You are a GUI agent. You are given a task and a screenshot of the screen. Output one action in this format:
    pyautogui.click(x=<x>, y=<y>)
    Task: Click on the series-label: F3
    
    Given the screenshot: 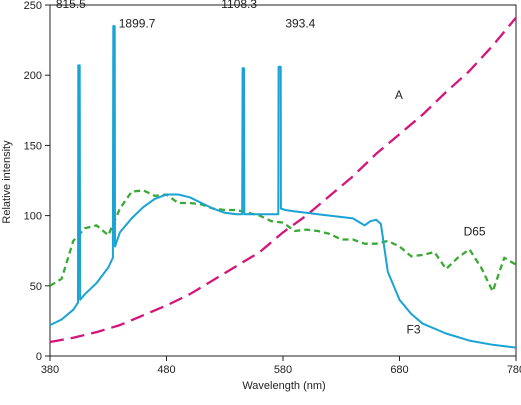 What is the action you would take?
    pyautogui.click(x=413, y=330)
    